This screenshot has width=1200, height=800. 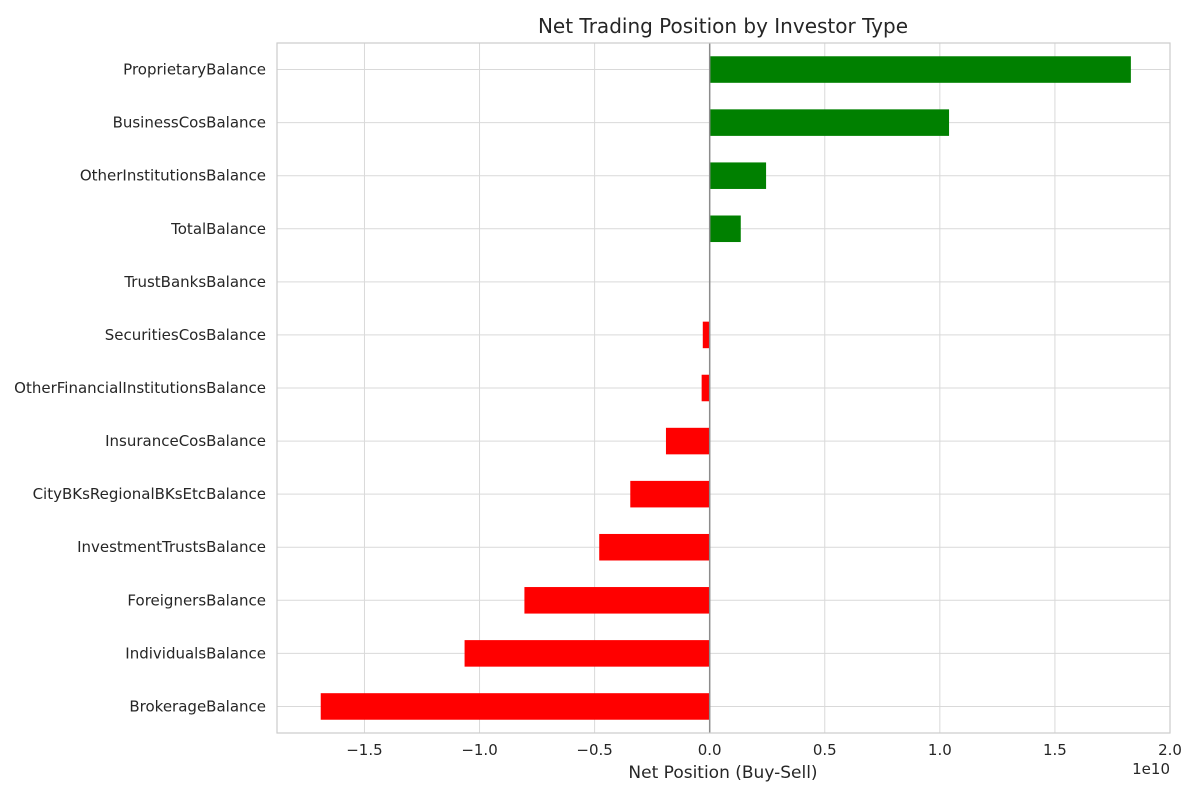 I want to click on category-label: ForeignersBalance, so click(x=196, y=600).